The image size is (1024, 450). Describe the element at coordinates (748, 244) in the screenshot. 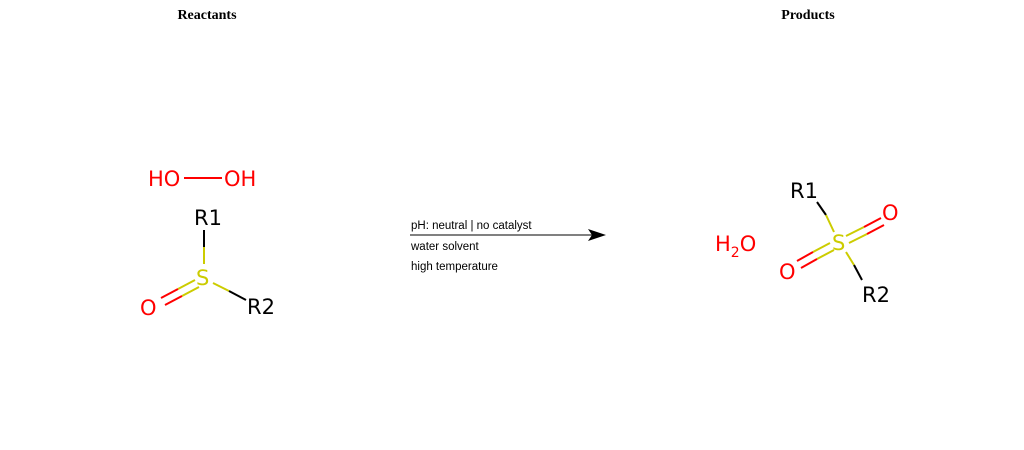

I see `water-o-label: O` at that location.